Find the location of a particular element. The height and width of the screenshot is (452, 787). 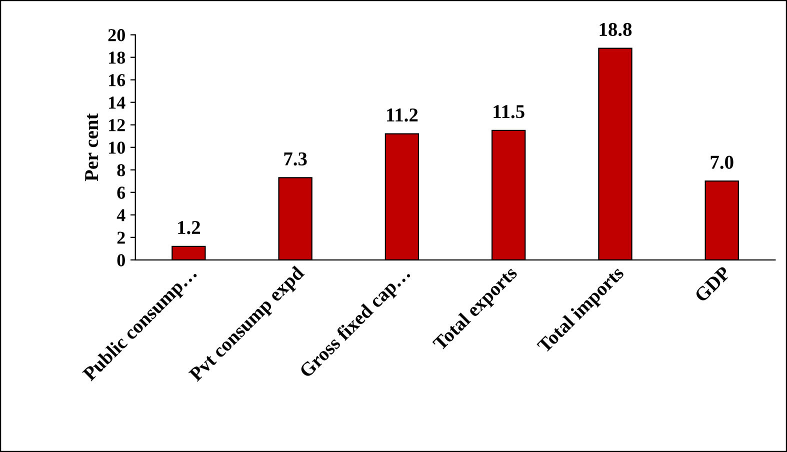

y-tick-label: 10 is located at coordinates (117, 148).